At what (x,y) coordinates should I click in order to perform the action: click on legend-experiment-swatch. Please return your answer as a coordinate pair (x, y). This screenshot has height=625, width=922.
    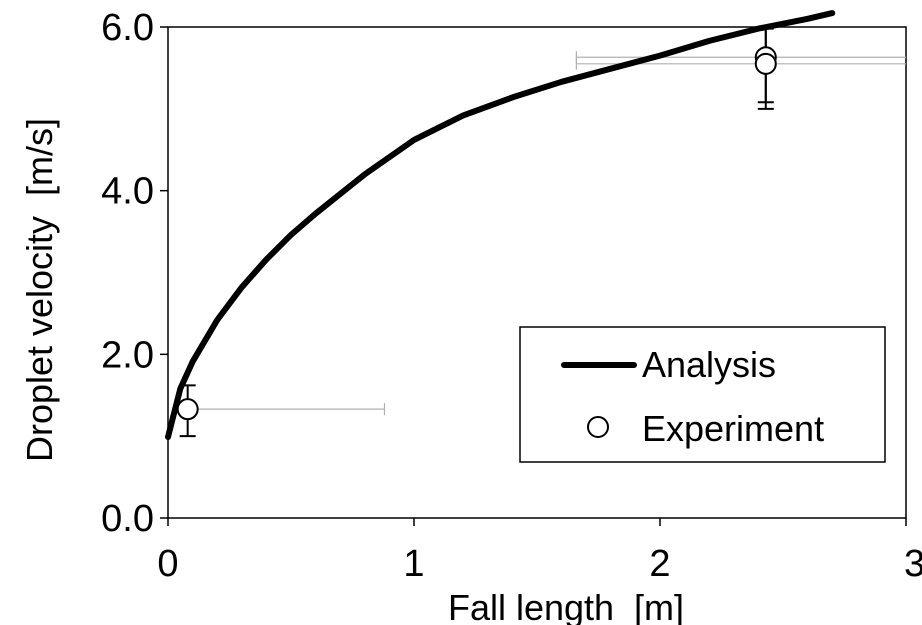
    Looking at the image, I should click on (598, 427).